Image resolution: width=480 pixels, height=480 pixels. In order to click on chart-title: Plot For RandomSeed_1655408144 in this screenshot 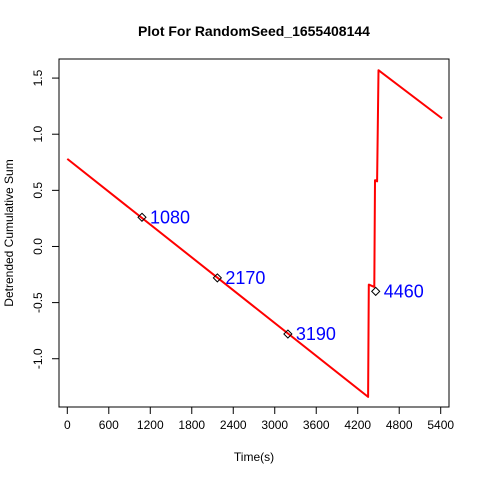, I will do `click(254, 31)`.